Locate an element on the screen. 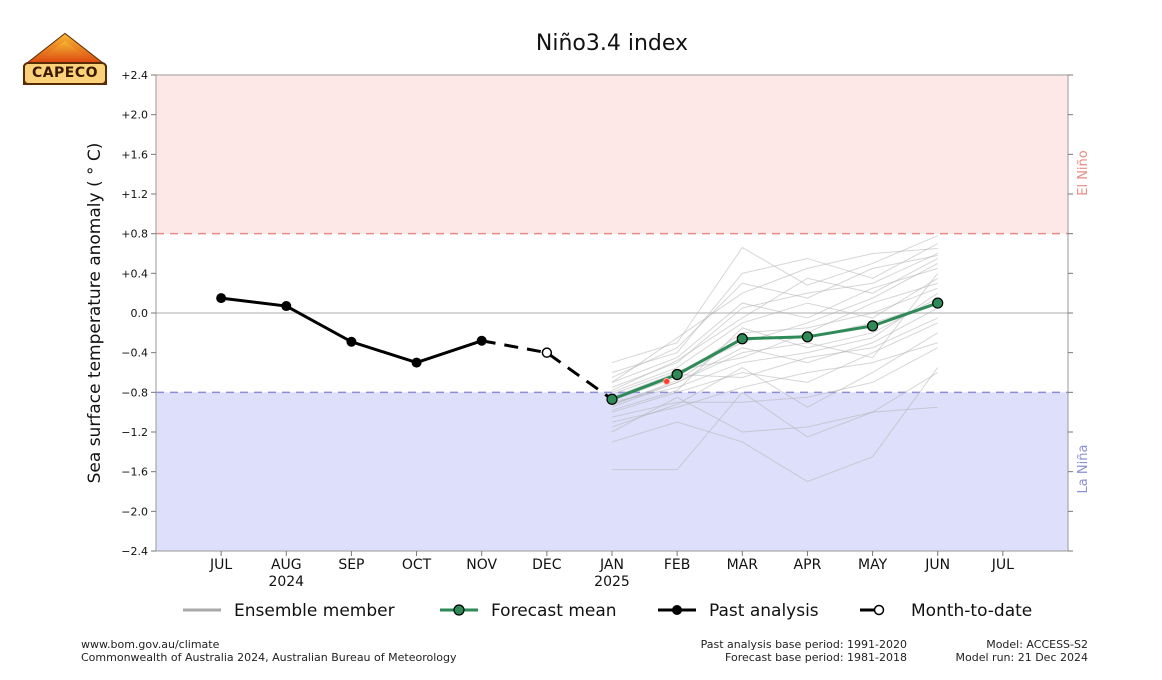 This screenshot has height=680, width=1162. month-to-date-line is located at coordinates (547, 370).